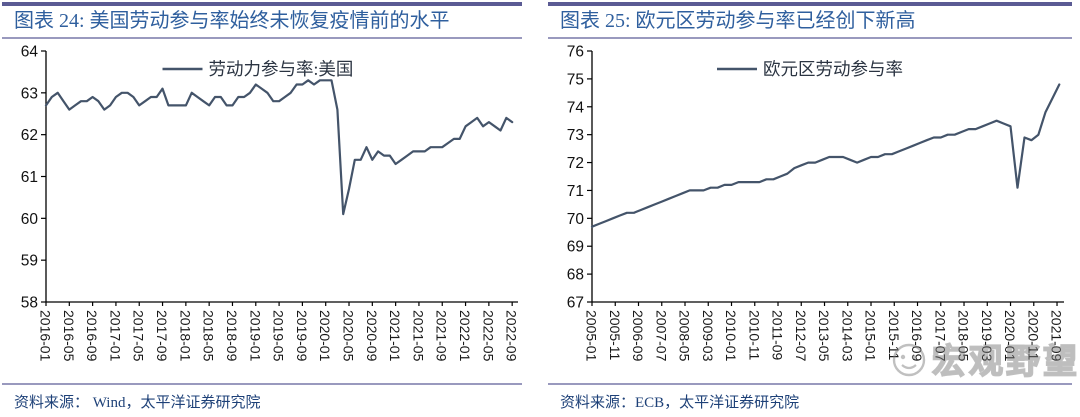  Describe the element at coordinates (349, 336) in the screenshot. I see `svg-text: 2020-05` at that location.